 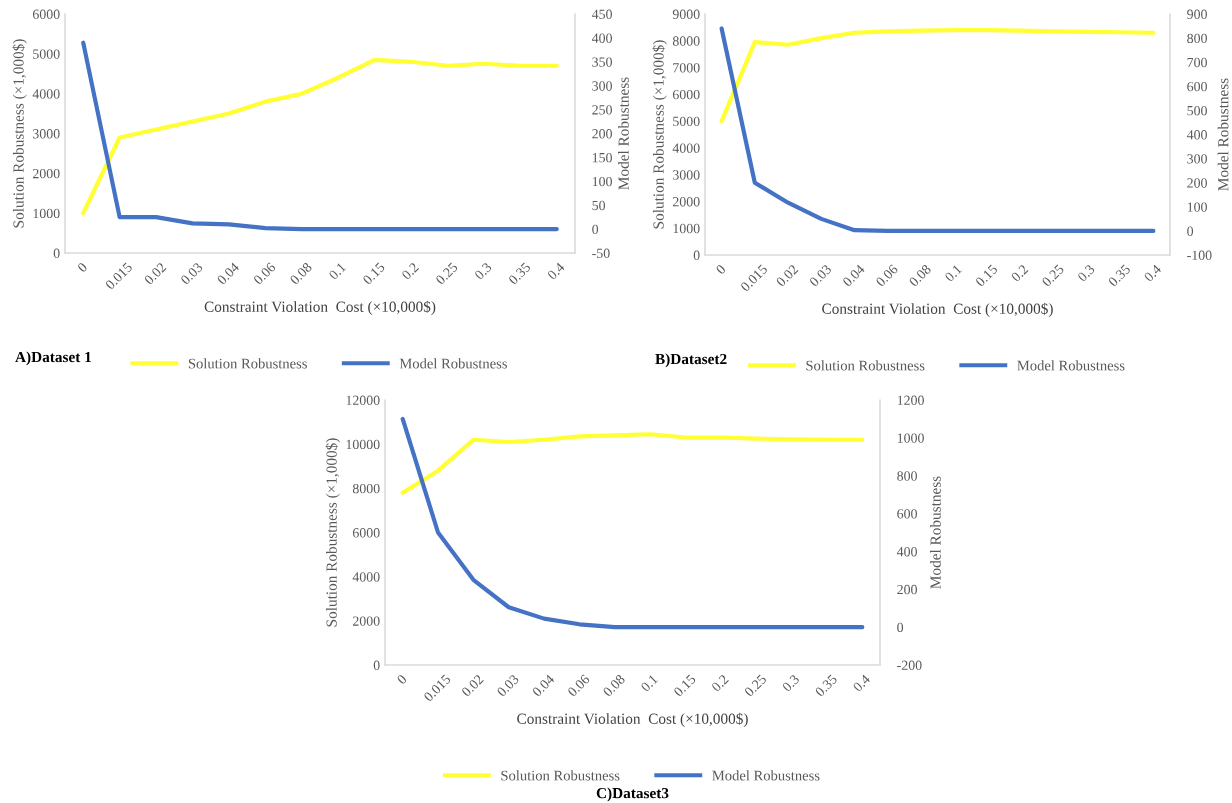 What do you see at coordinates (1197, 110) in the screenshot?
I see `y2-tick-label: 500` at bounding box center [1197, 110].